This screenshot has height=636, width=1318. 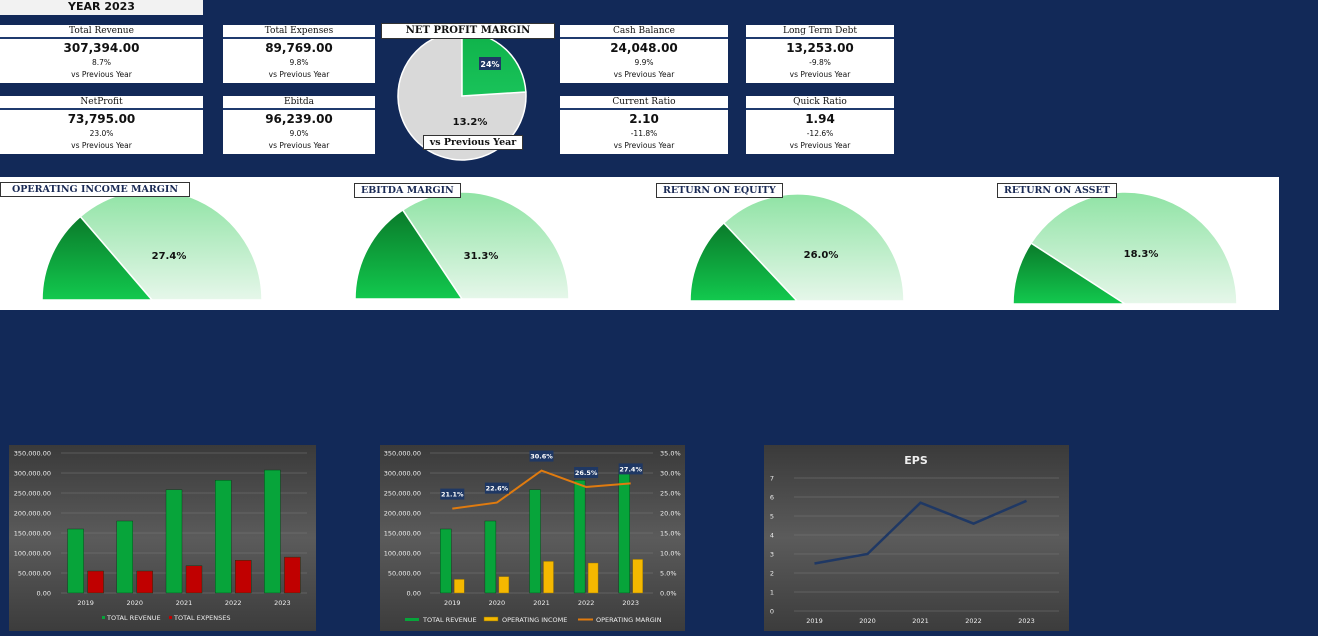 I want to click on kpi-title: Cash Balance, so click(x=644, y=32).